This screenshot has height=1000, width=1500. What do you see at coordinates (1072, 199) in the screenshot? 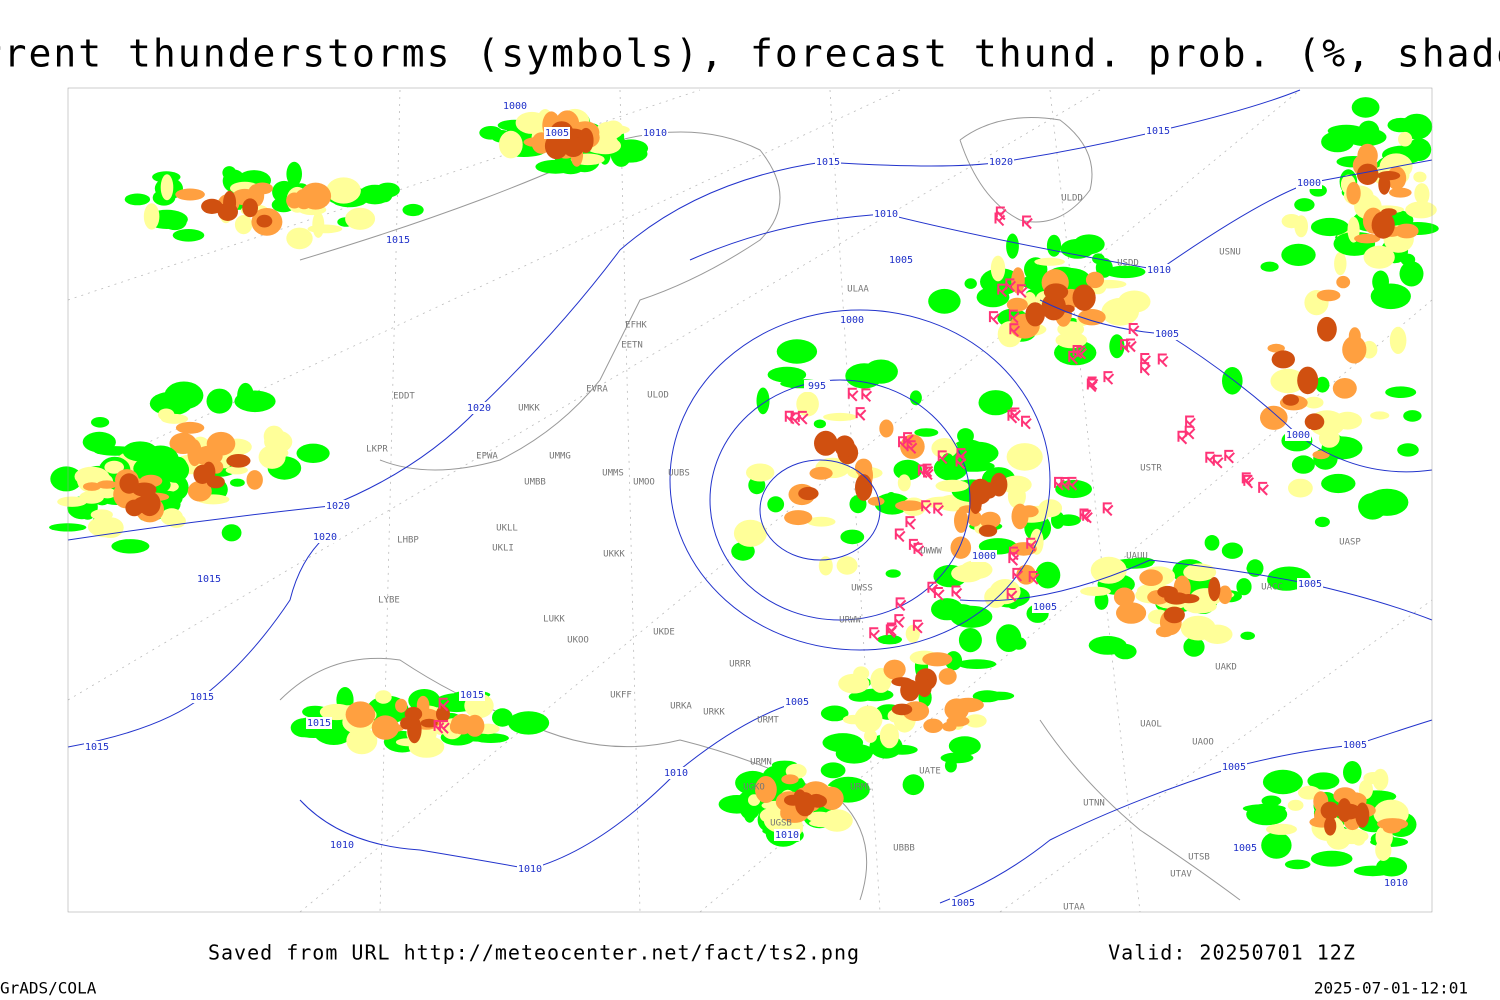
I see `station-label: ULDD` at bounding box center [1072, 199].